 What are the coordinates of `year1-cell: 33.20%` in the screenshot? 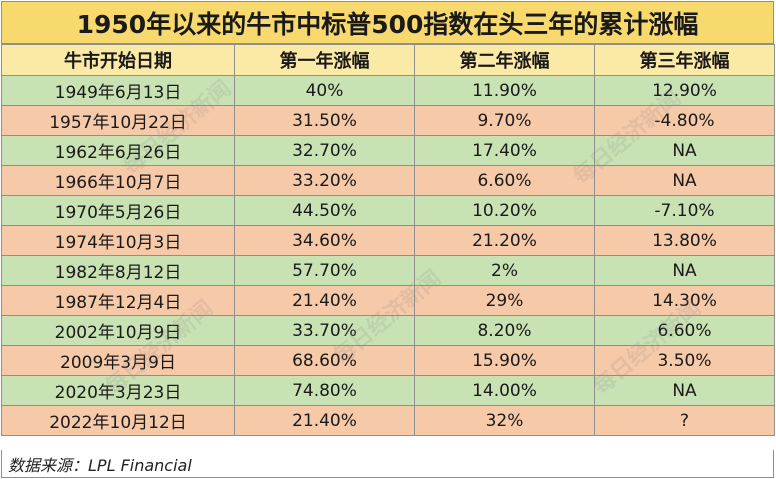 It's located at (324, 180).